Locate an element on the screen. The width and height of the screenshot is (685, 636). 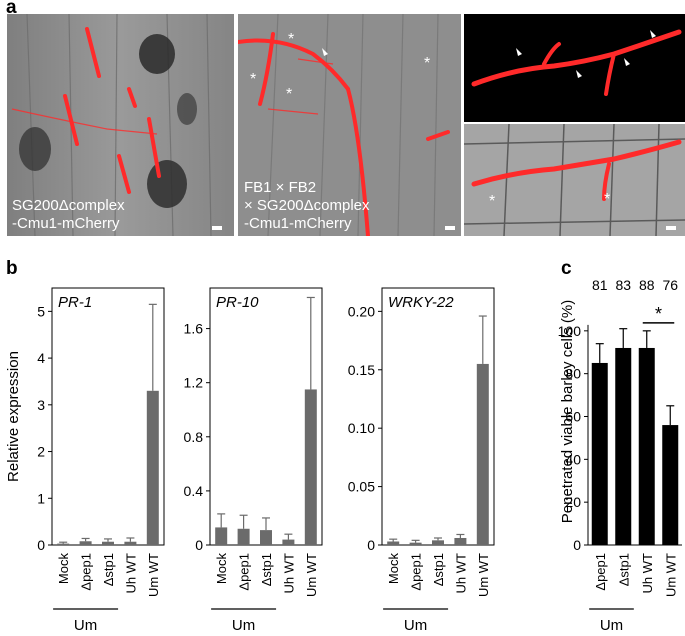
micrograph-right-fluorescence is located at coordinates (574, 68).